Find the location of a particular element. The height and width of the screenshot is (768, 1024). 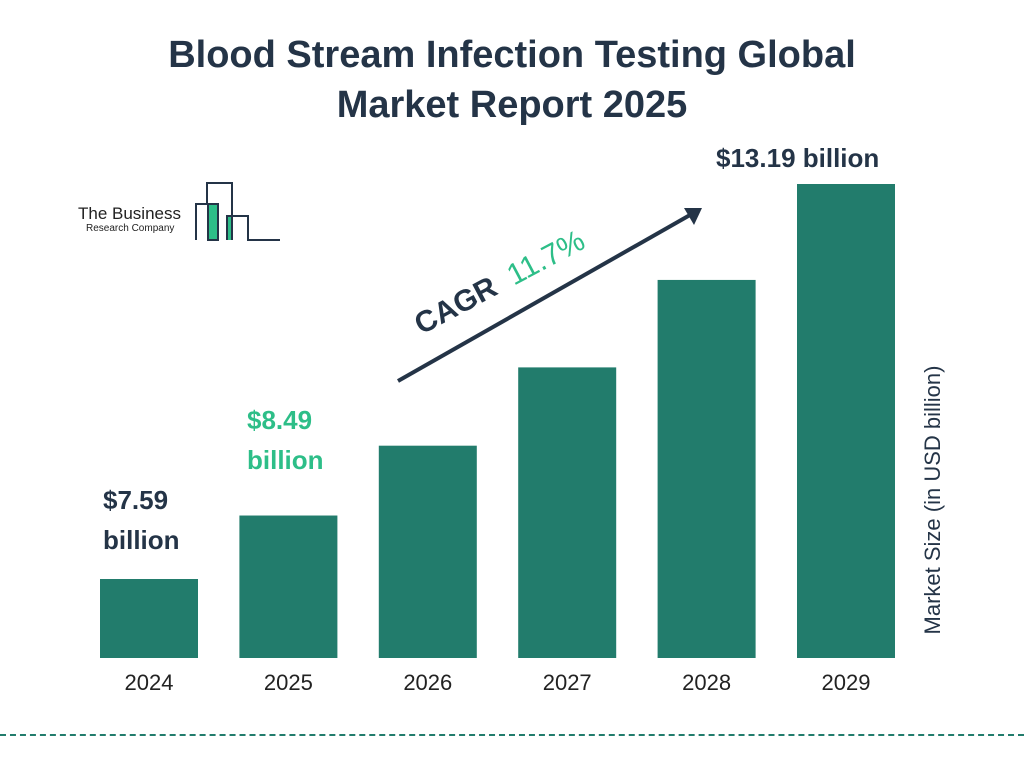

bar-2026 is located at coordinates (427, 551).